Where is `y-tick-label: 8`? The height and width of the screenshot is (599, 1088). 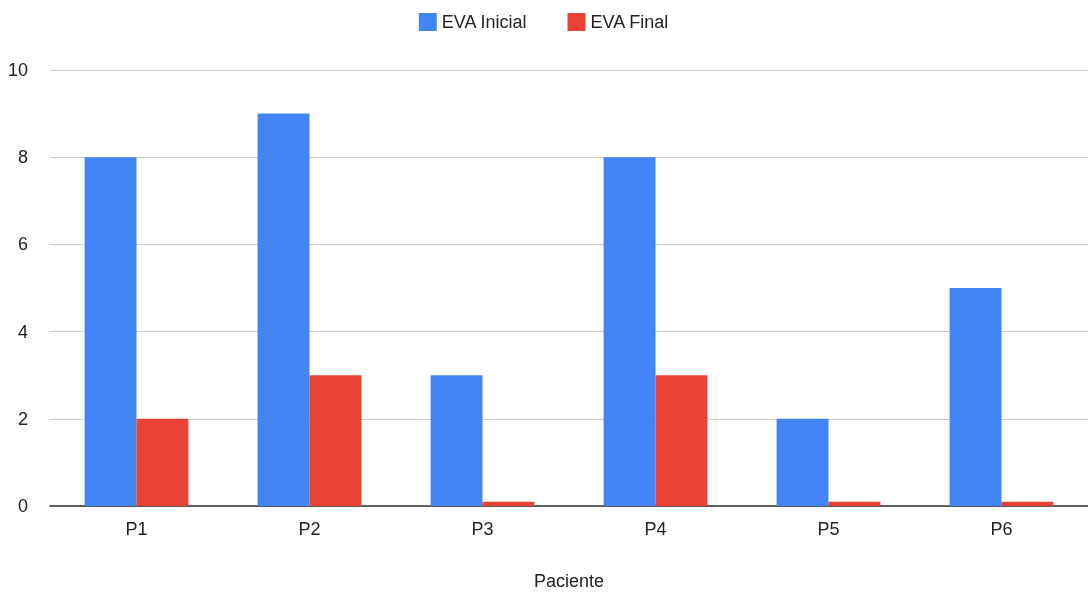 y-tick-label: 8 is located at coordinates (22, 157).